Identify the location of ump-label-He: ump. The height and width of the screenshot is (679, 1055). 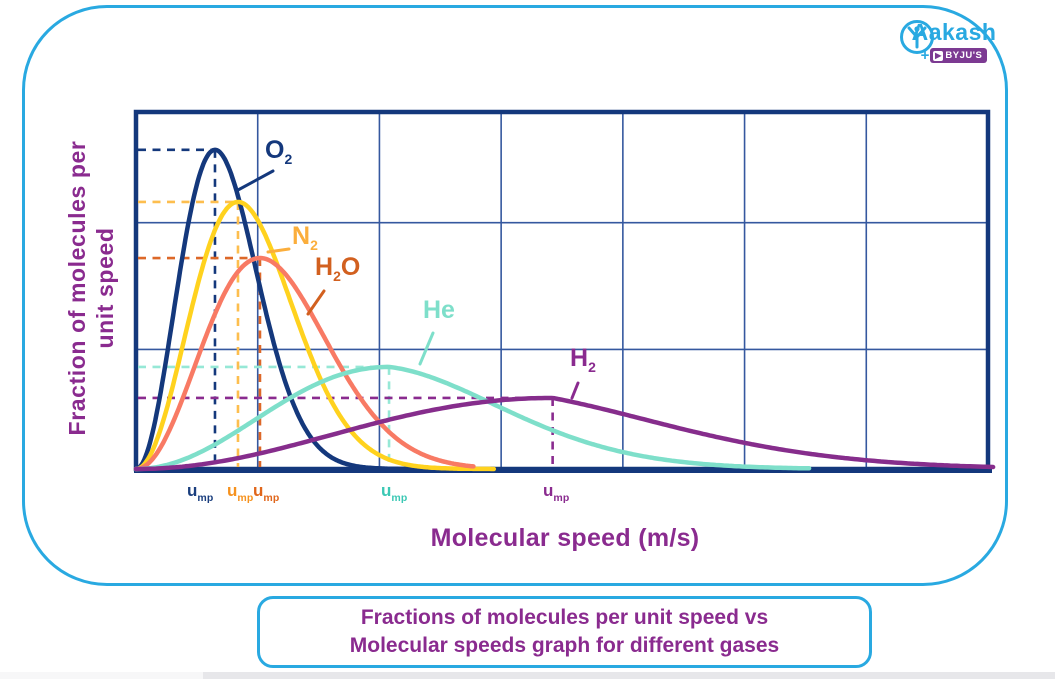
(394, 493).